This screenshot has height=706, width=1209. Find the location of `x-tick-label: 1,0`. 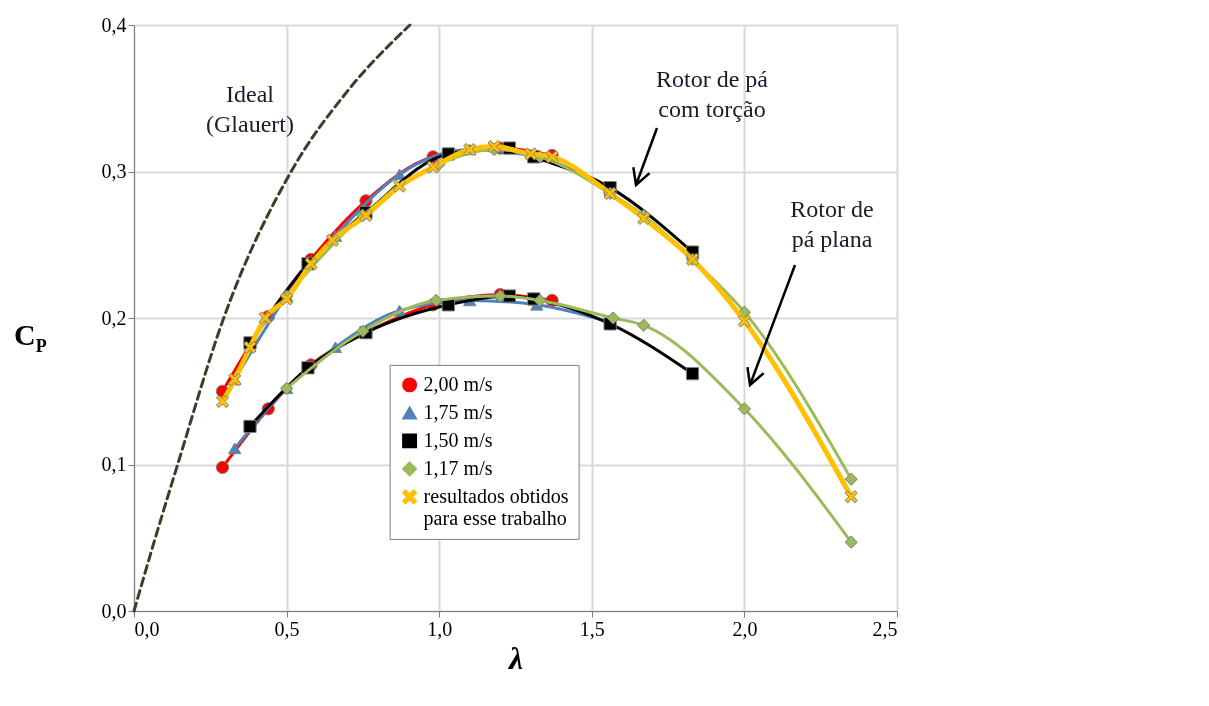

x-tick-label: 1,0 is located at coordinates (440, 628).